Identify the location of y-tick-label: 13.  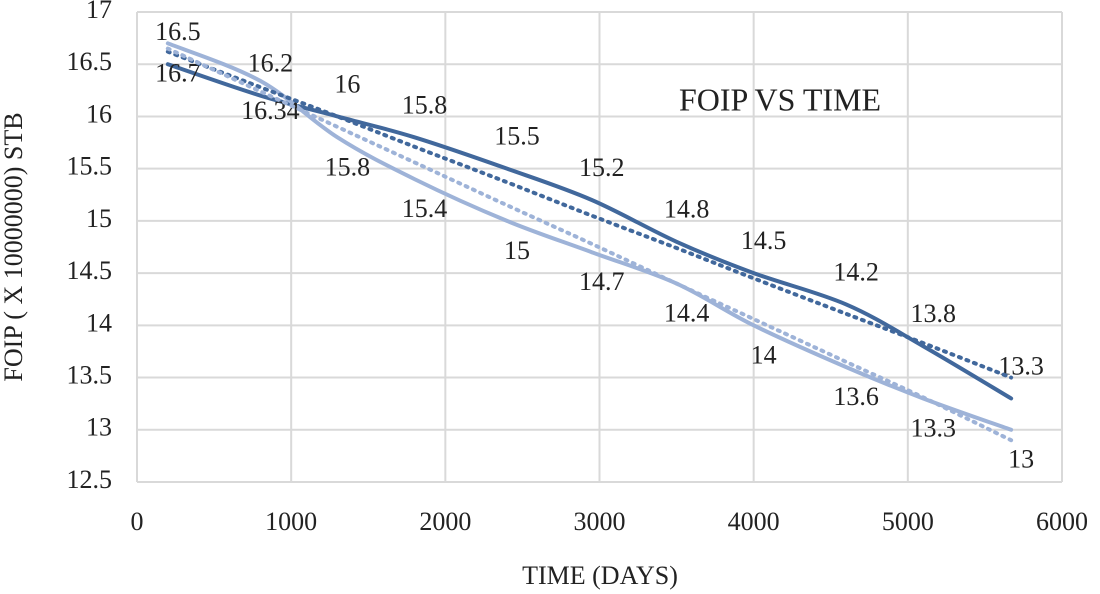
(99, 427).